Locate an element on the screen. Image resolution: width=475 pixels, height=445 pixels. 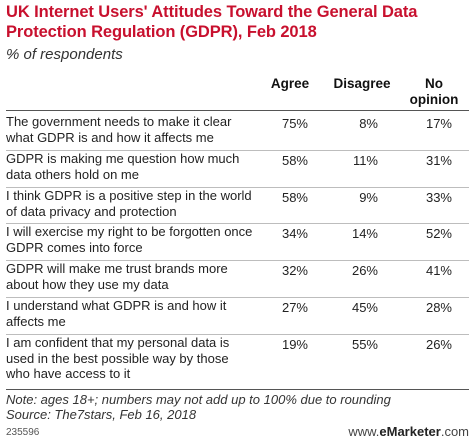
brand-logo: www.eMarketer.com is located at coordinates (408, 431).